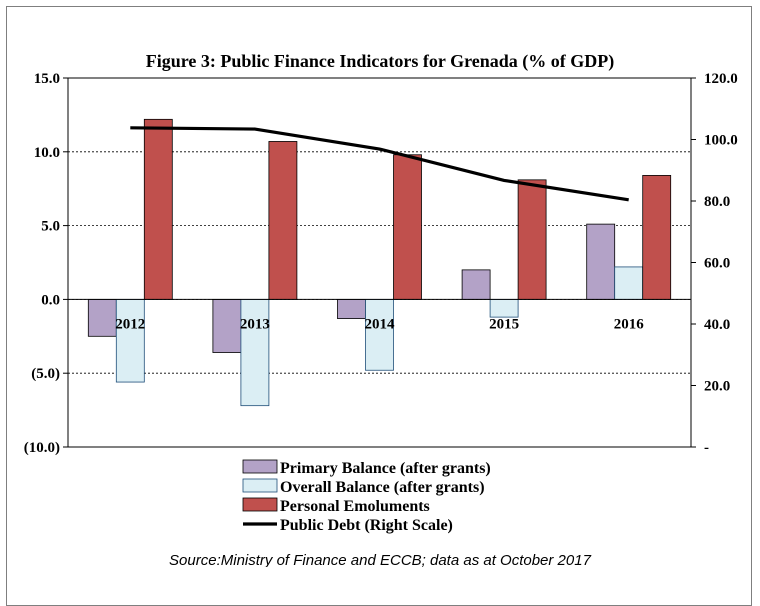  What do you see at coordinates (717, 202) in the screenshot?
I see `right-tick-label: 80.0` at bounding box center [717, 202].